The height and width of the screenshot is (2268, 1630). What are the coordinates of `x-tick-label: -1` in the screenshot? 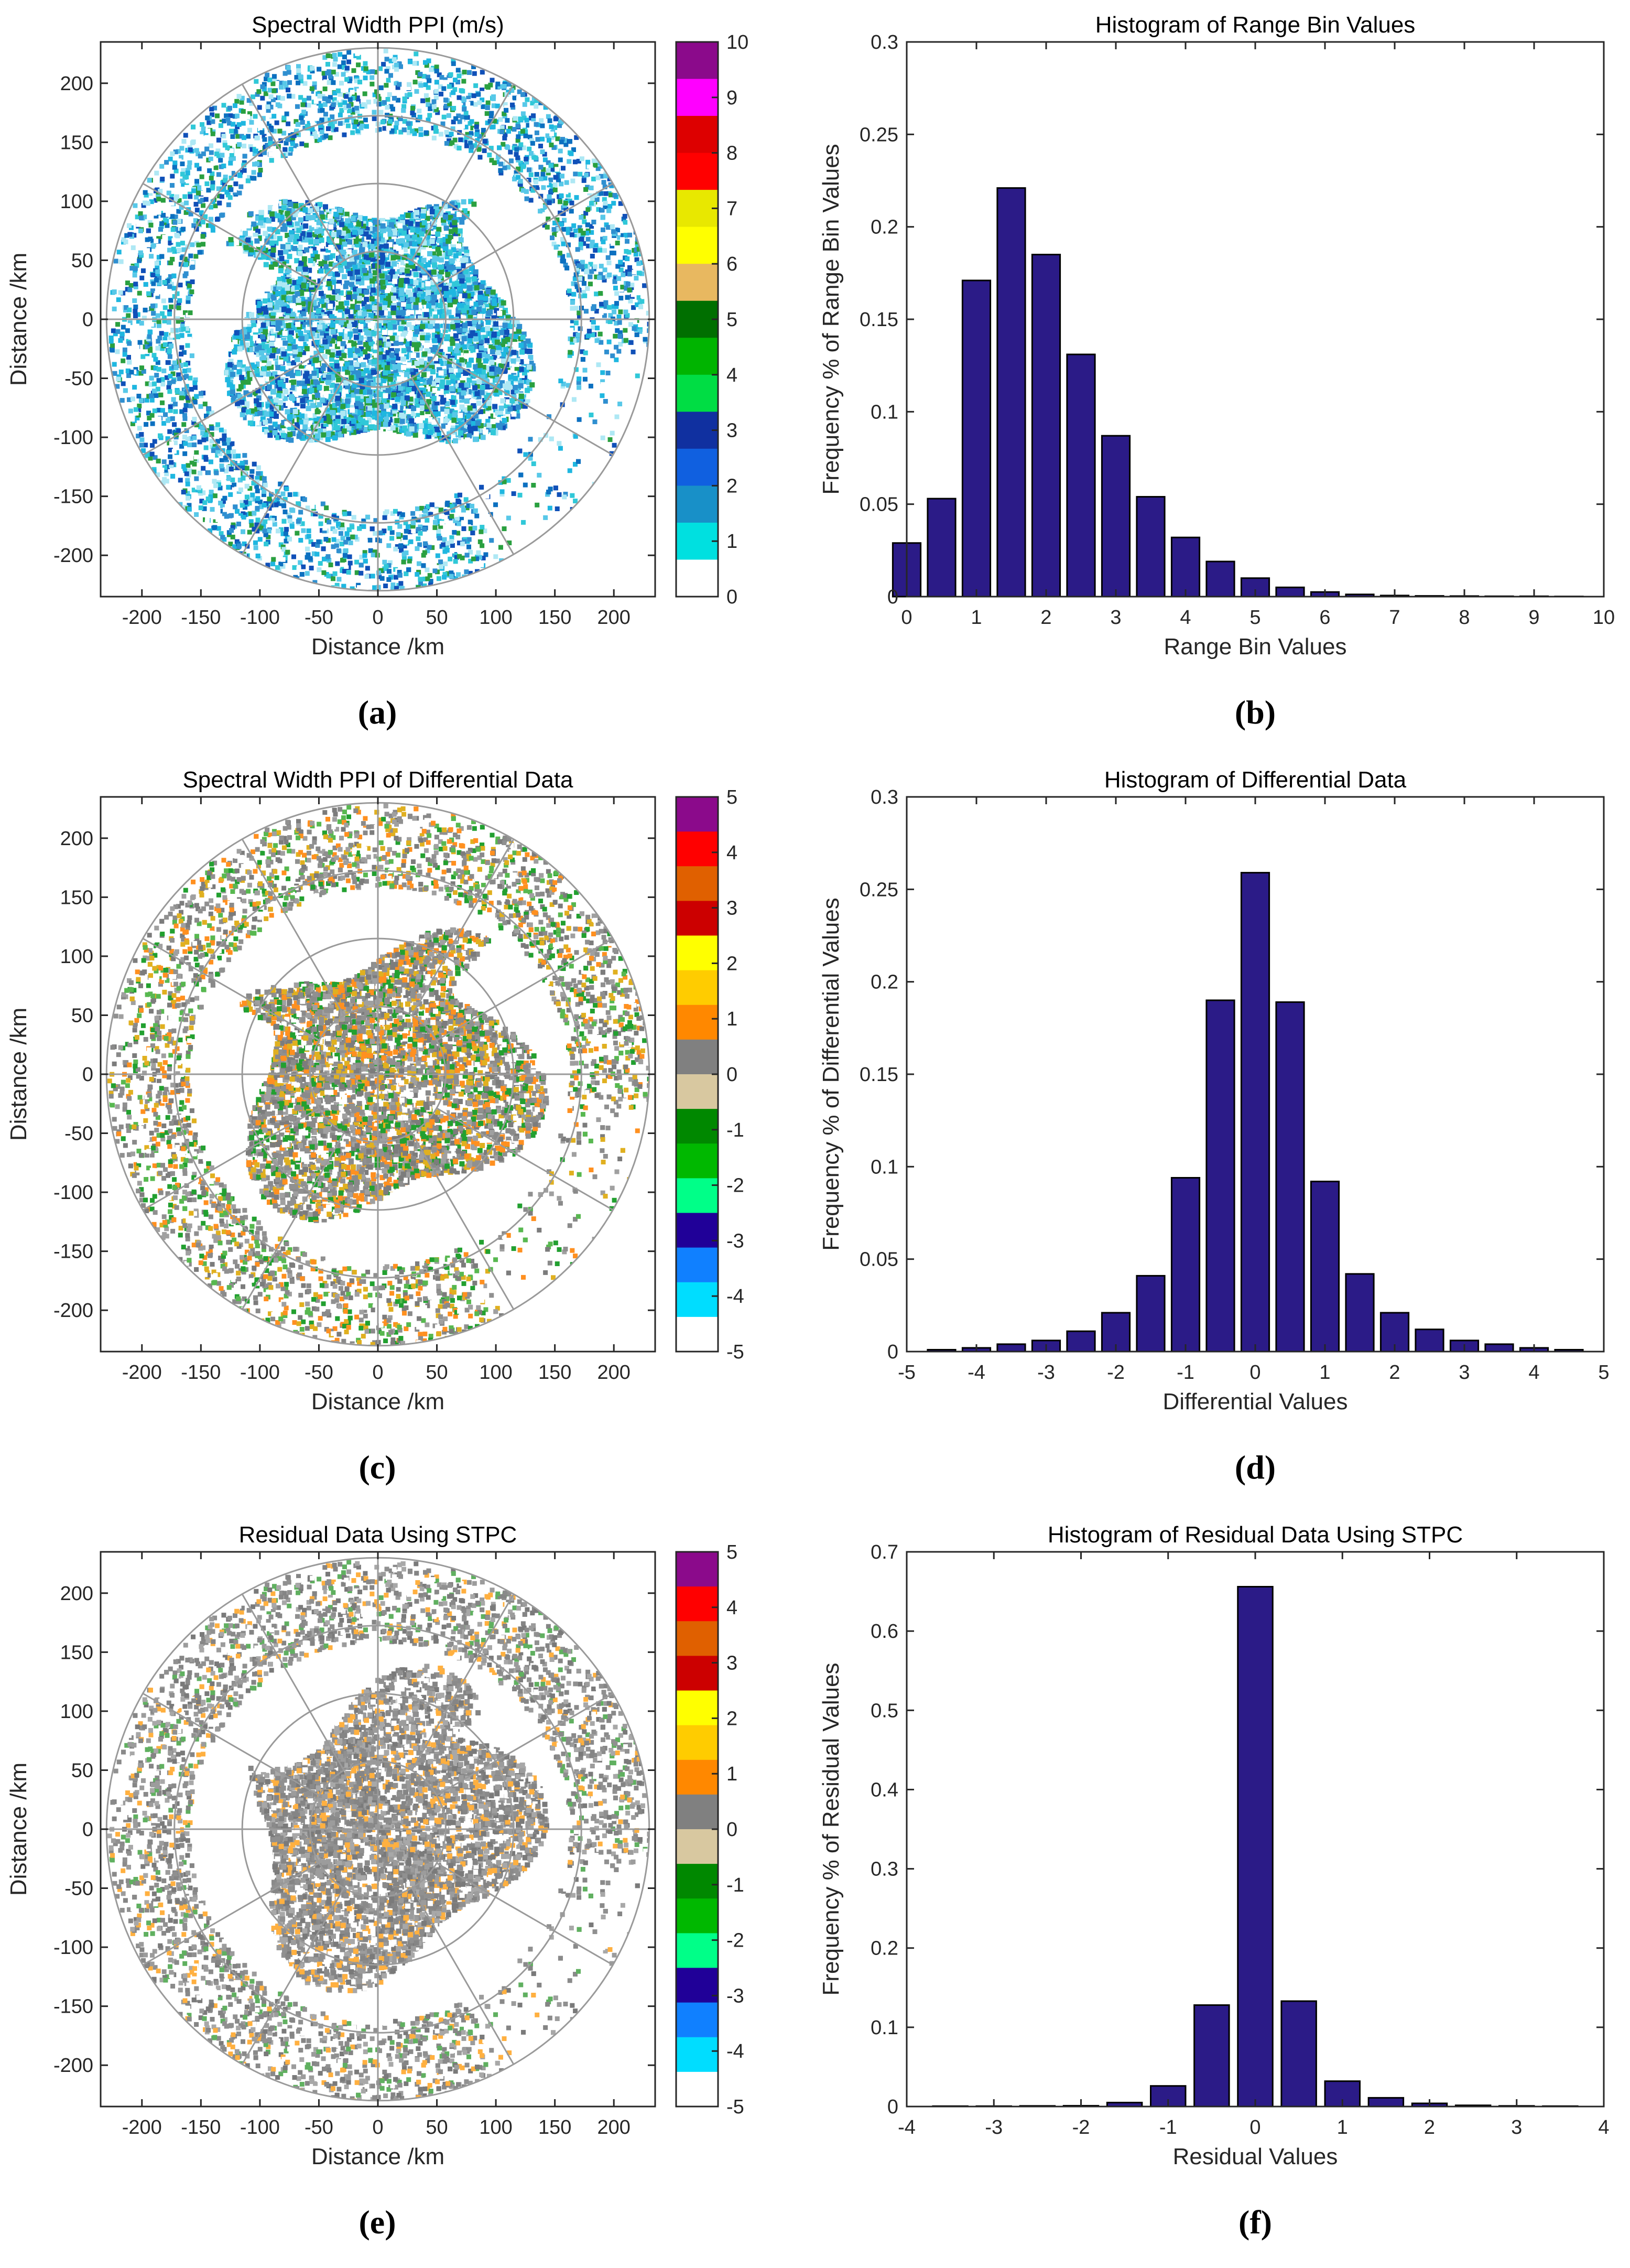 It's located at (1186, 1373).